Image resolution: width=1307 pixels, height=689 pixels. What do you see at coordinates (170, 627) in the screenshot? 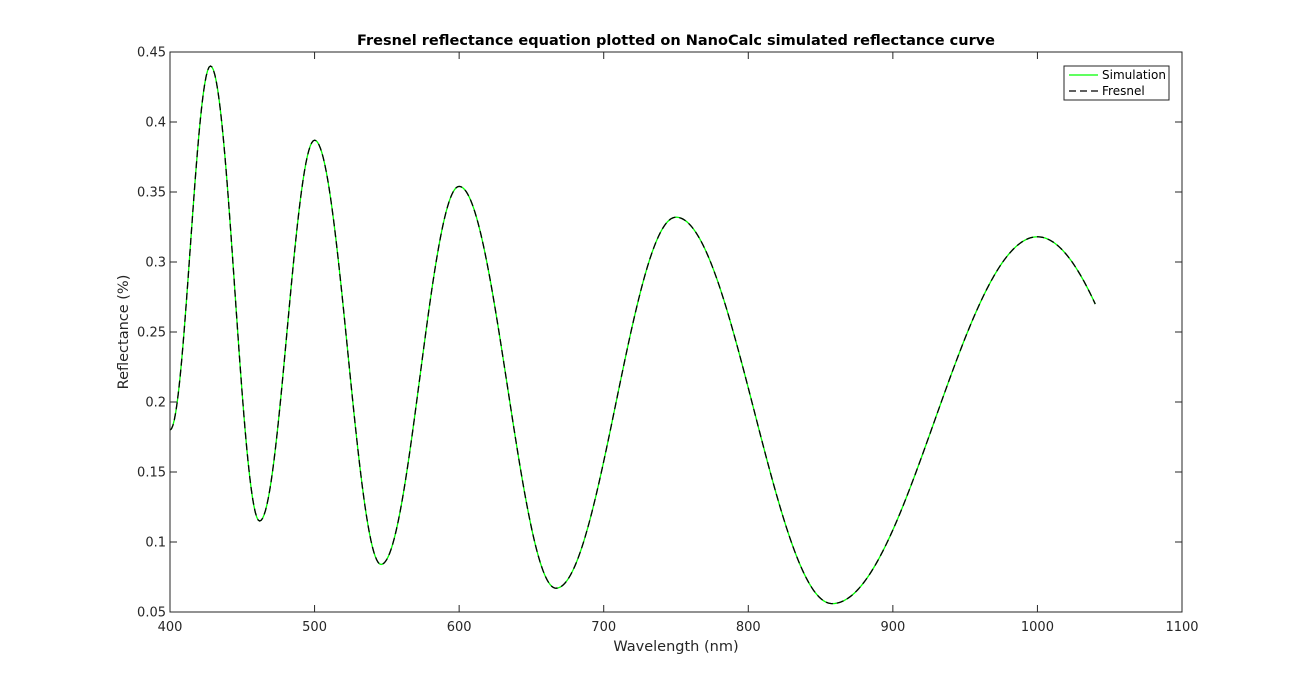
I see `x-tick-label: 400` at bounding box center [170, 627].